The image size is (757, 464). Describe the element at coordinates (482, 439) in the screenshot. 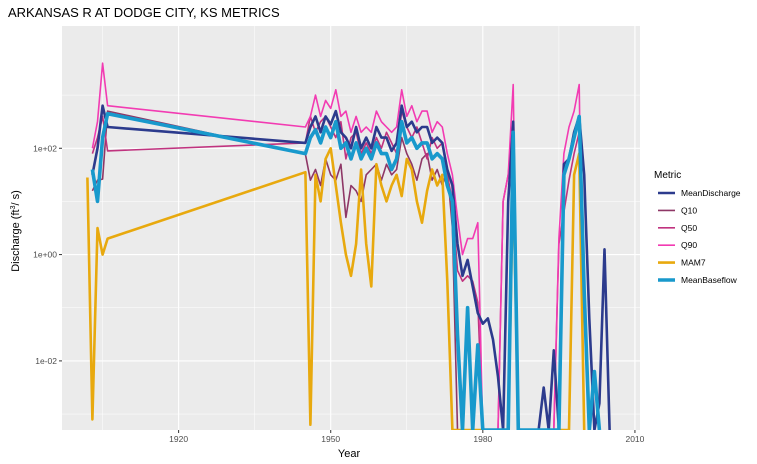

I see `x-tick-label: 1980` at that location.